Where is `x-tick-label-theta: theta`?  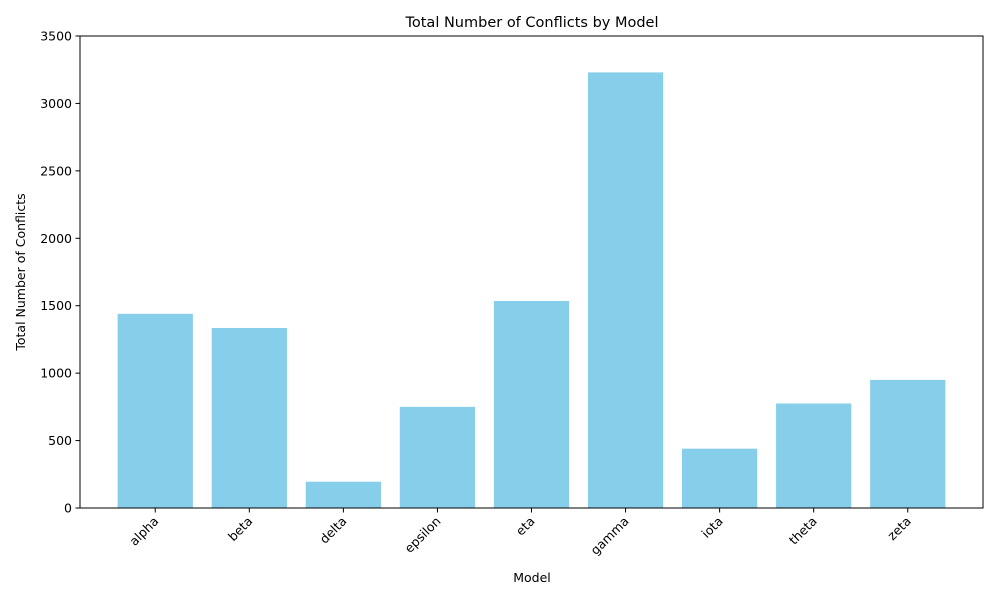 x-tick-label-theta: theta is located at coordinates (803, 531).